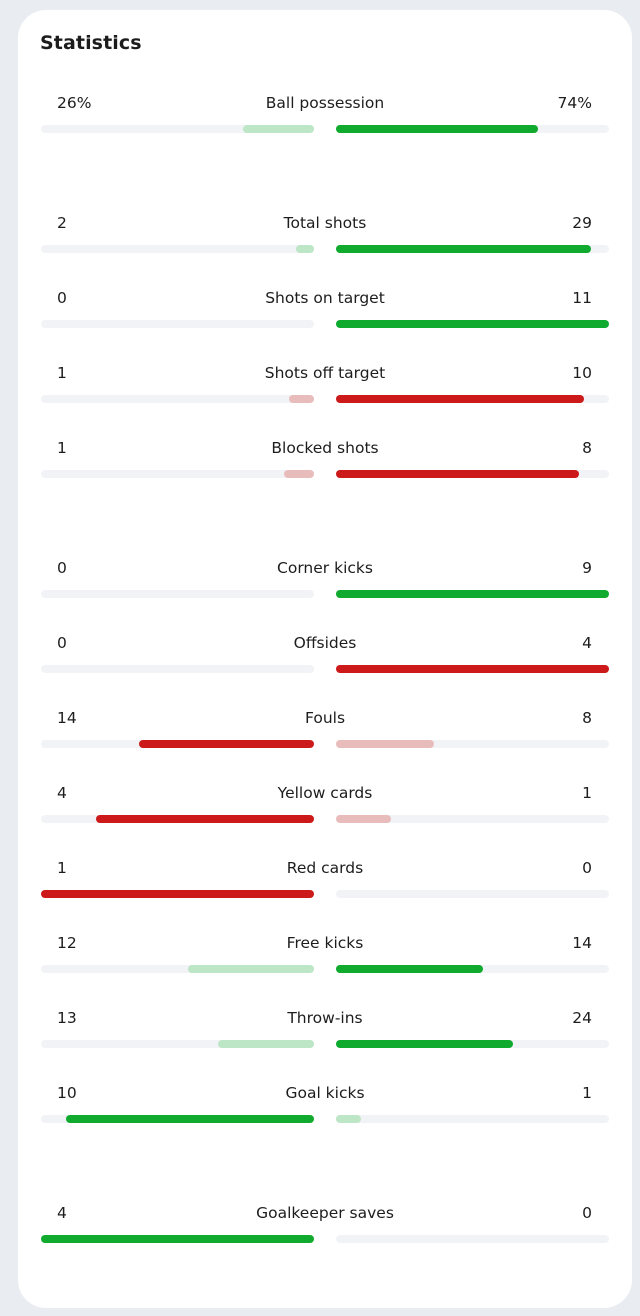 This screenshot has width=640, height=1316. Describe the element at coordinates (62, 793) in the screenshot. I see `home-value: 4` at that location.